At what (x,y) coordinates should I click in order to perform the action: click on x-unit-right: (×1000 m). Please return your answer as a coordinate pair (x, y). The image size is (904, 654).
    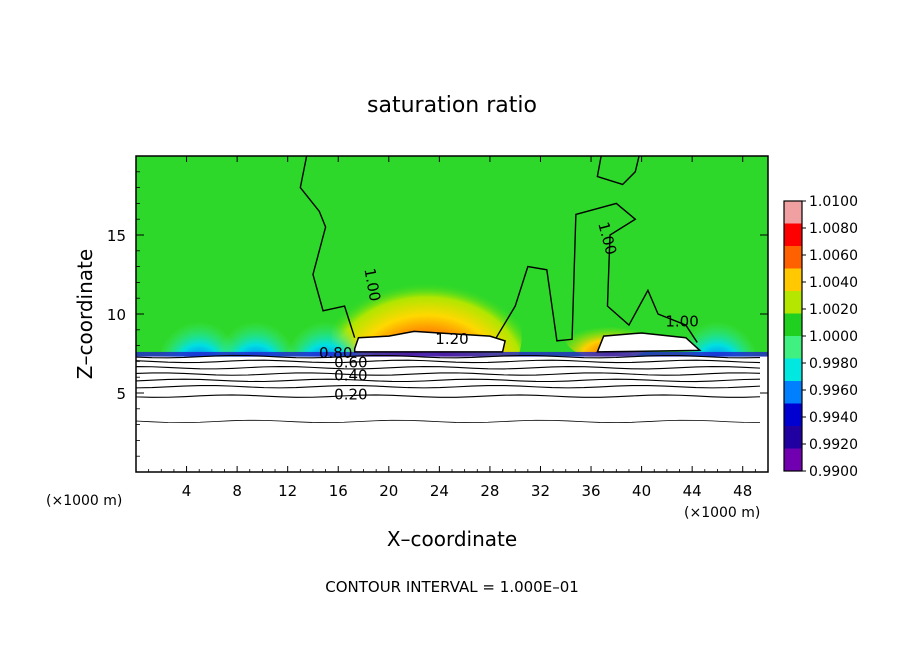
    Looking at the image, I should click on (722, 513).